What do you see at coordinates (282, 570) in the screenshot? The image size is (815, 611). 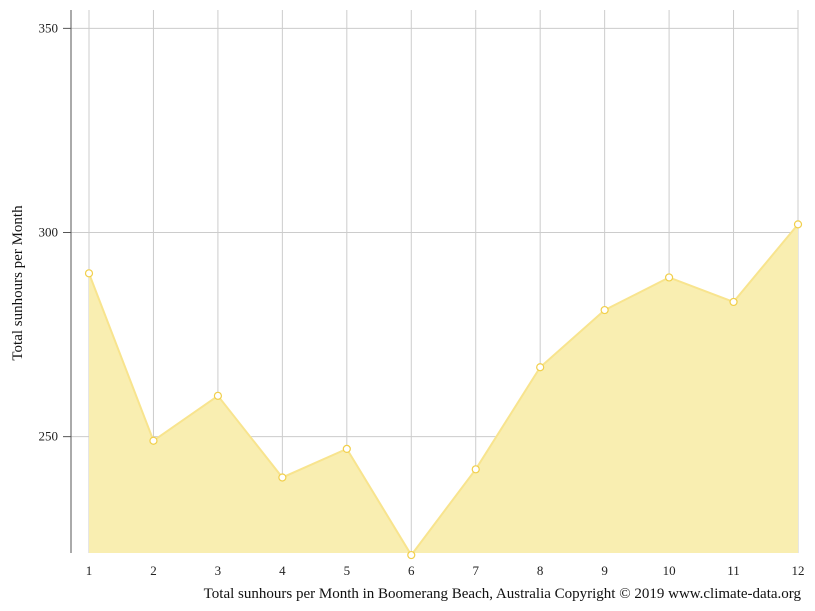 I see `x-tick-label: 4` at bounding box center [282, 570].